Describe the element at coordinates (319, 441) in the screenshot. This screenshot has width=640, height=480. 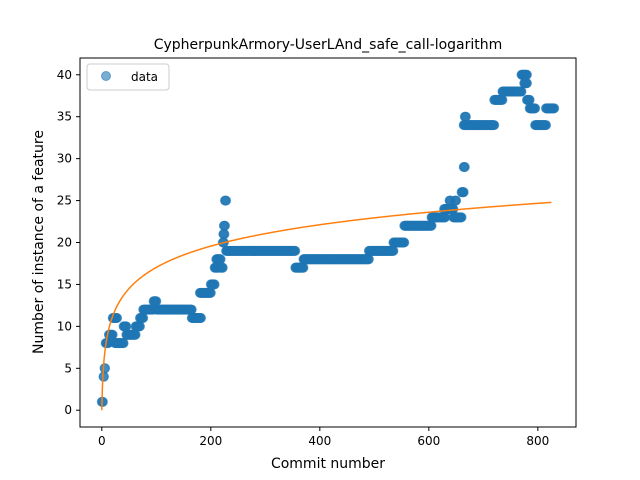
I see `x-tick-label: 400` at that location.